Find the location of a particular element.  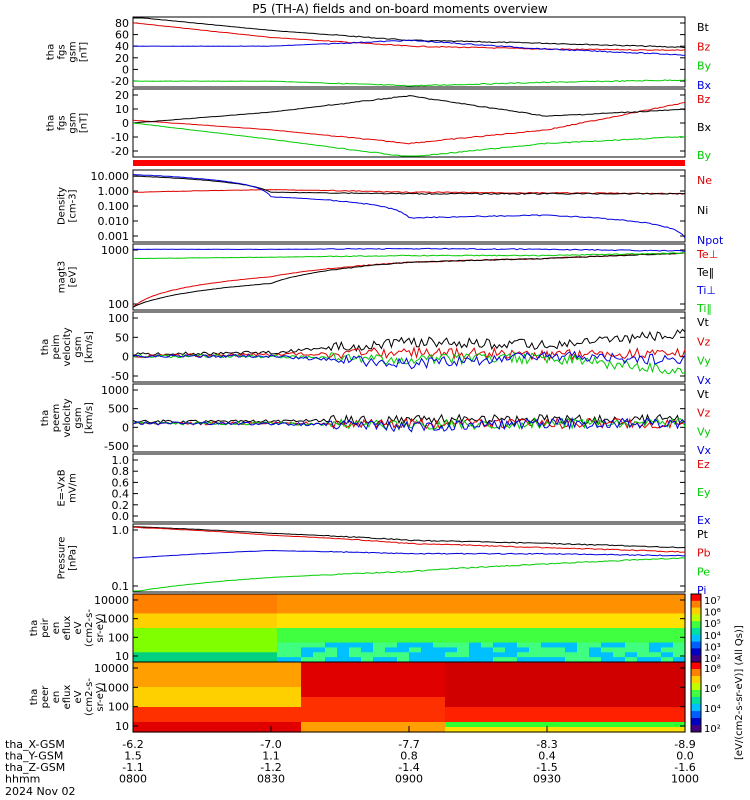

panel-pressure: 1.0 0.1 Pressure [nPa] Pt Pb Pe Pi is located at coordinates (384, 560).